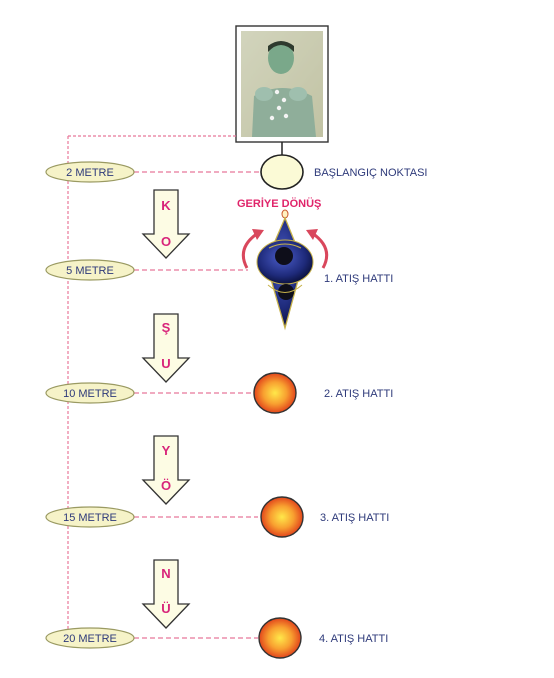 The height and width of the screenshot is (678, 554). Describe the element at coordinates (166, 205) in the screenshot. I see `arrow-letter-k: K` at that location.